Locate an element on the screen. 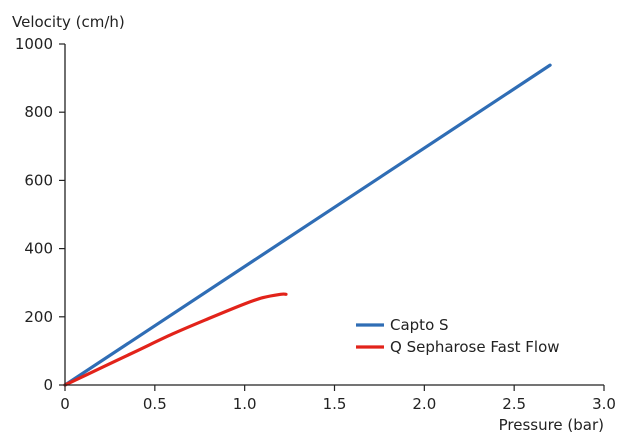 The image size is (617, 436). y-tick-label: 1000 is located at coordinates (34, 44).